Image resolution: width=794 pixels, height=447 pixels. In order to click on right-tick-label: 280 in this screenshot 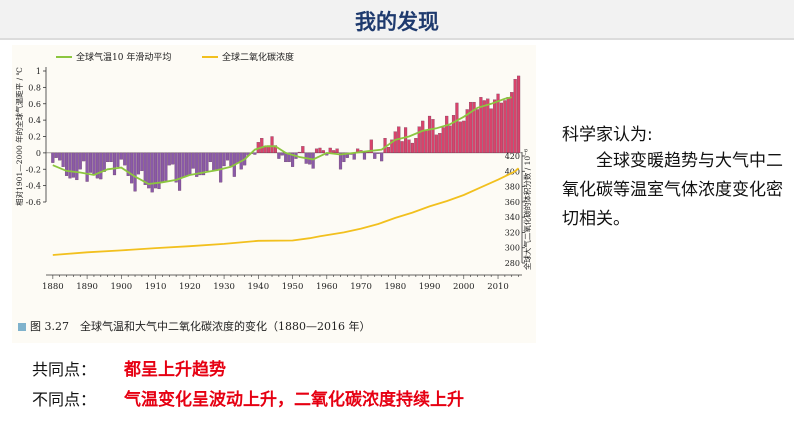, I will do `click(512, 263)`.